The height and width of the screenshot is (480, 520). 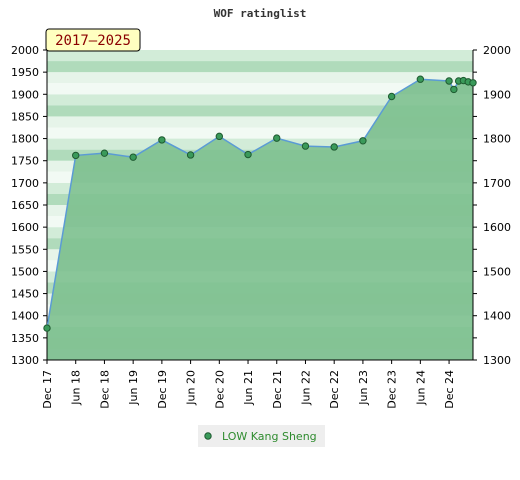 I want to click on x-tick-label: Jun 20, so click(x=191, y=388).